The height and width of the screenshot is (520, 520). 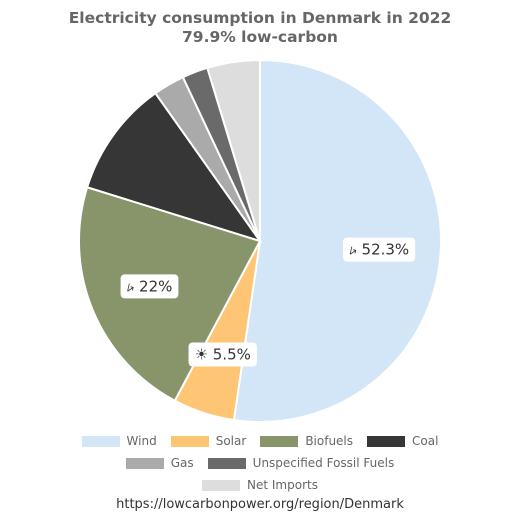 What do you see at coordinates (282, 485) in the screenshot?
I see `legend-label: Net Imports` at bounding box center [282, 485].